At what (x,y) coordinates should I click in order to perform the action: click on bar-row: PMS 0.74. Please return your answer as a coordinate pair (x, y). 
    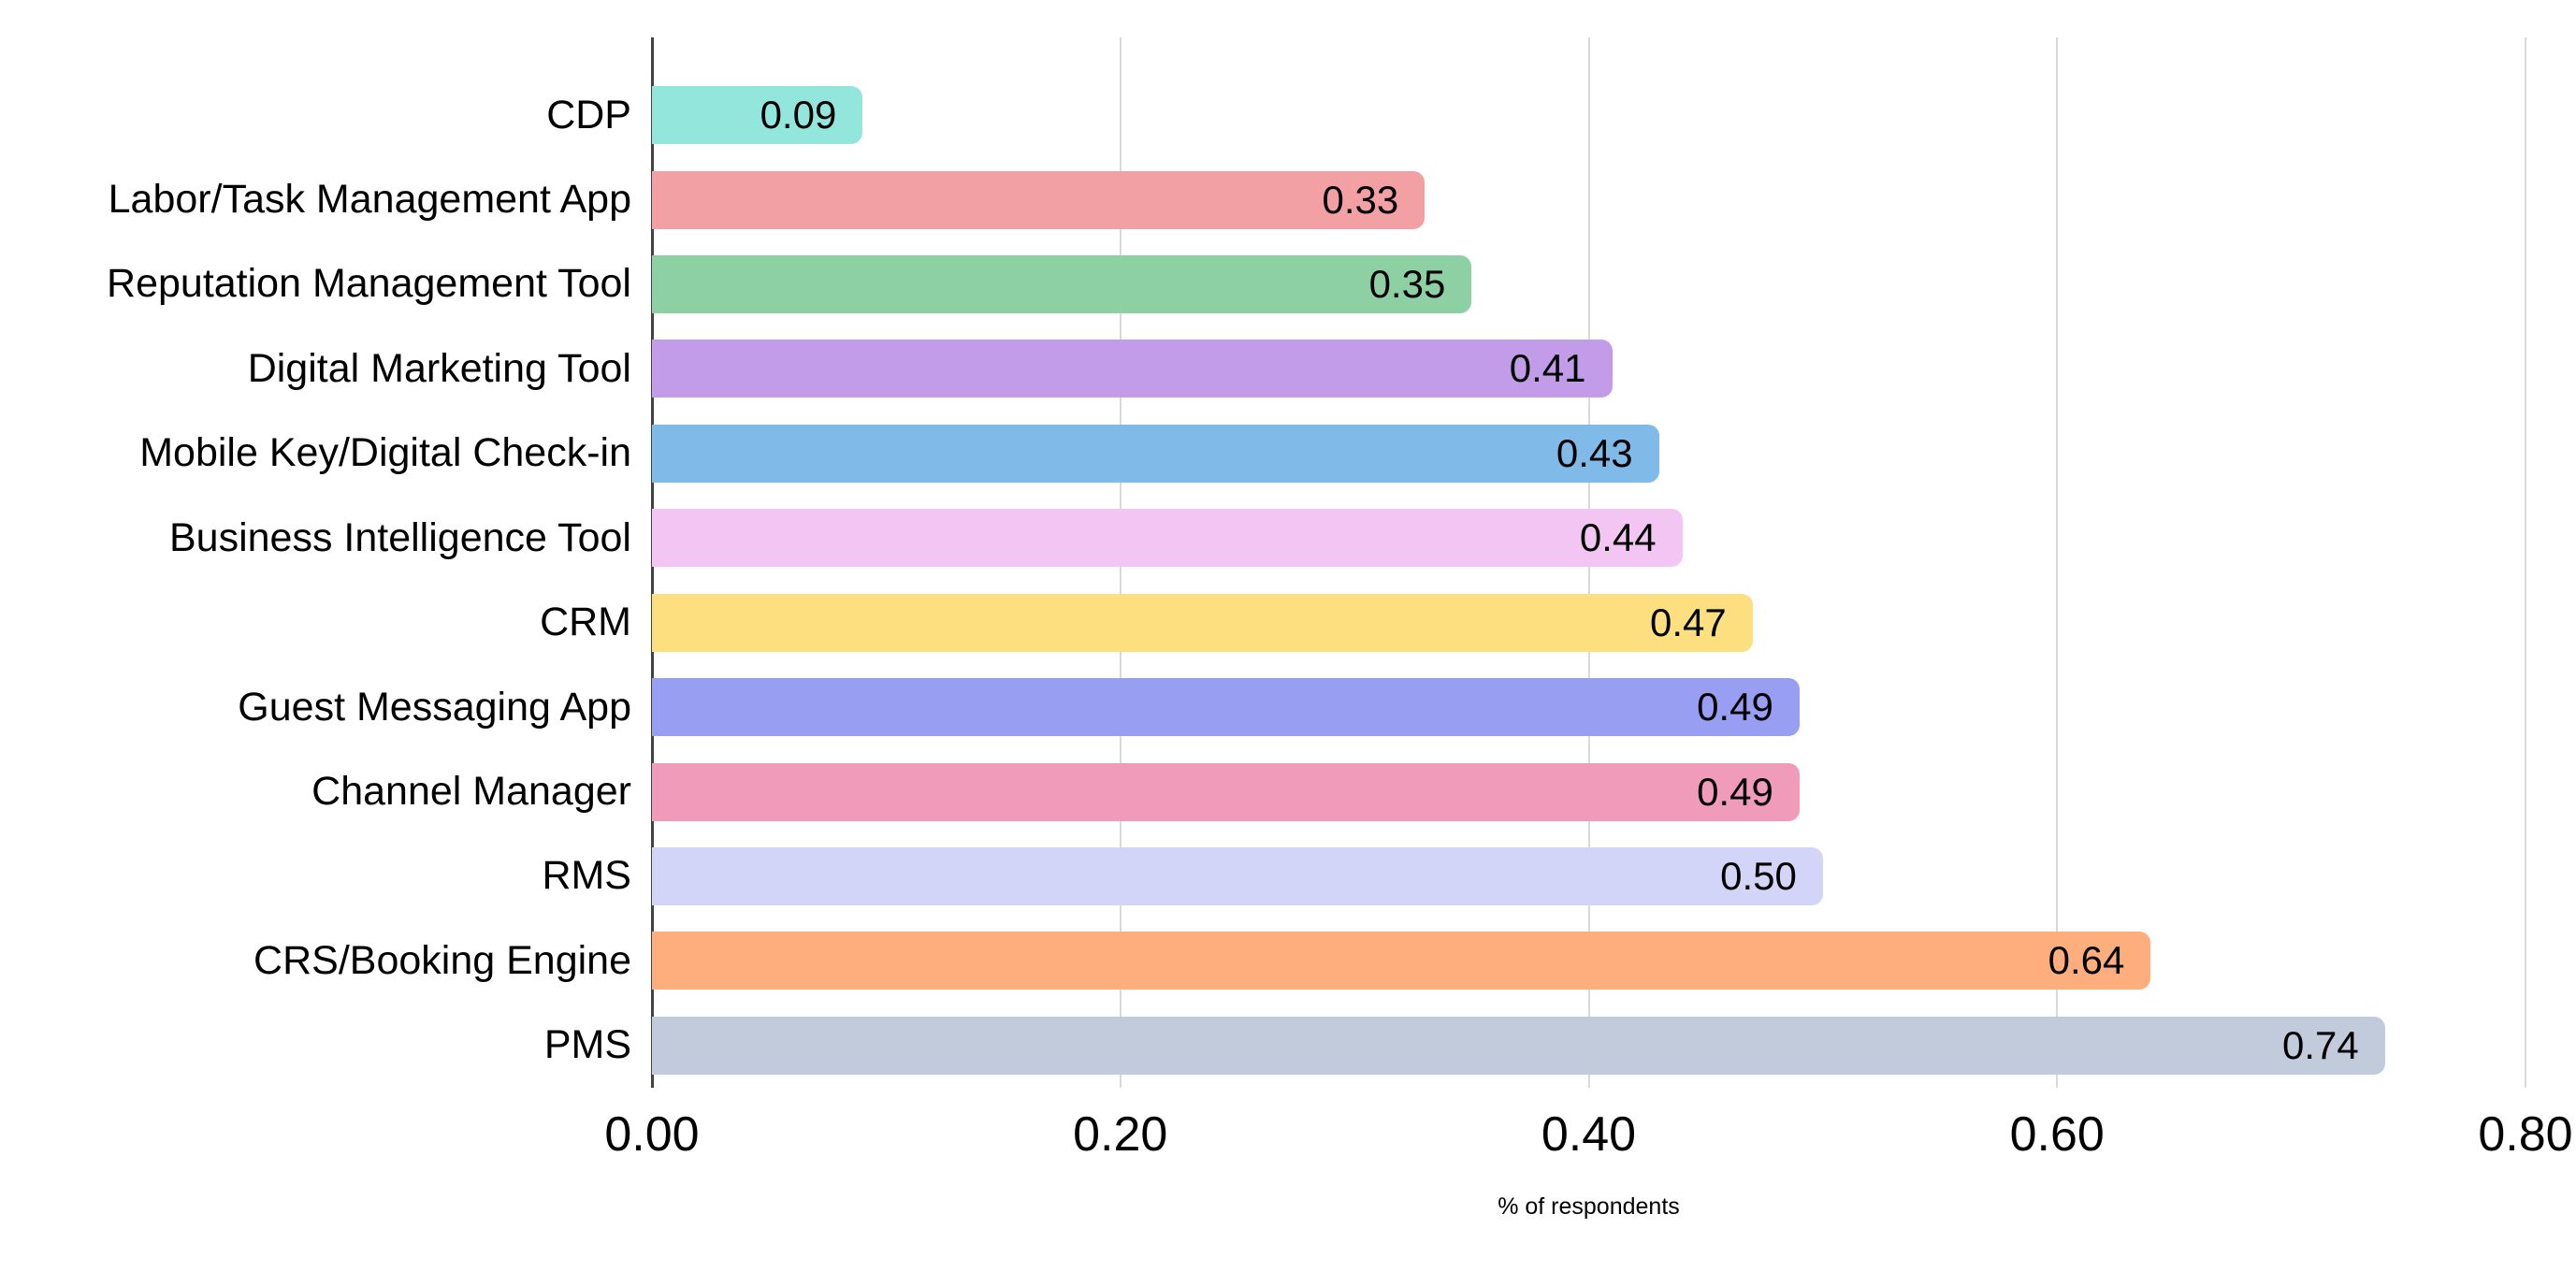
    Looking at the image, I should click on (1262, 1046).